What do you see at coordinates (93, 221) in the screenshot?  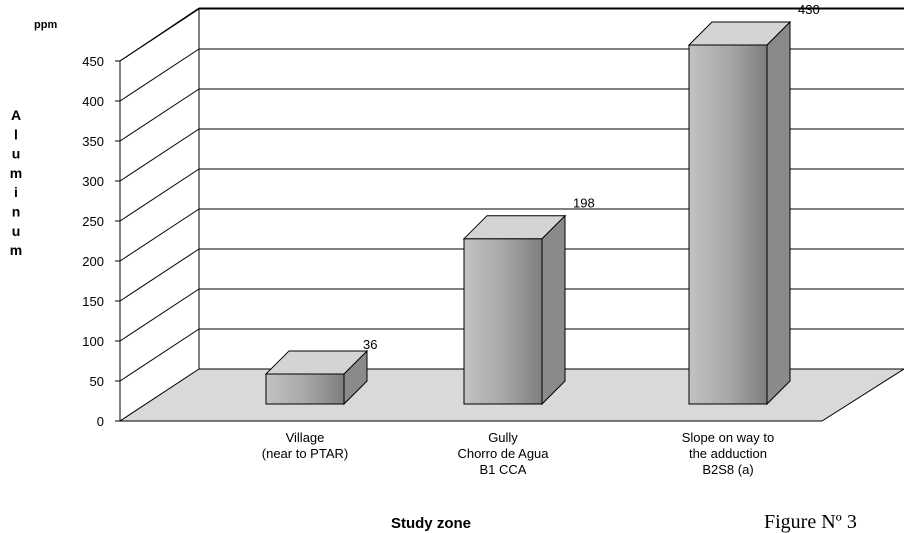 I see `y-tick-label: 250` at bounding box center [93, 221].